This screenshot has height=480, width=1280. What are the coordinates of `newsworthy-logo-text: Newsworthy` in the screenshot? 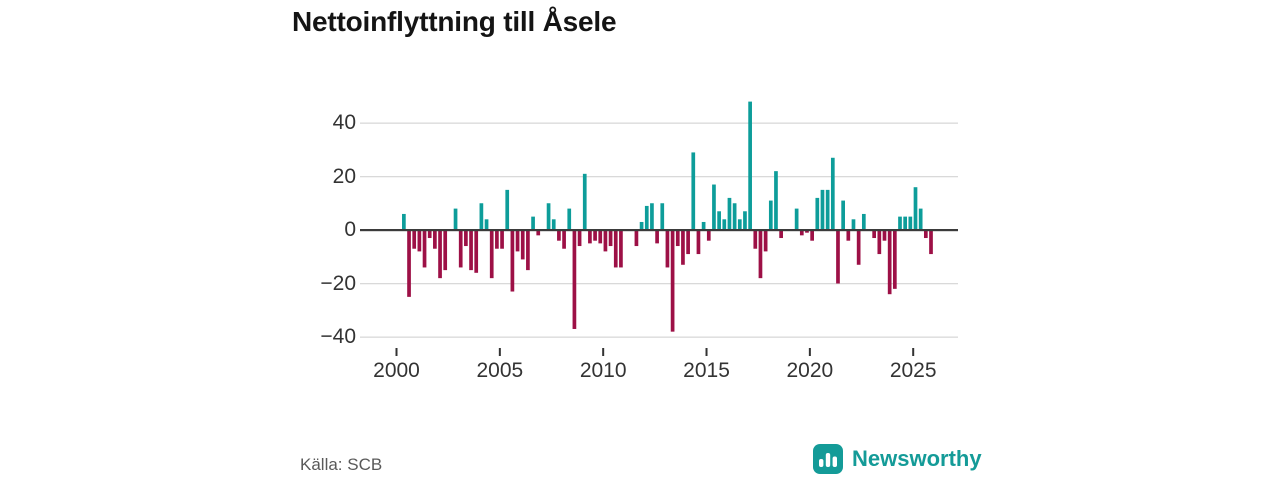 It's located at (917, 458).